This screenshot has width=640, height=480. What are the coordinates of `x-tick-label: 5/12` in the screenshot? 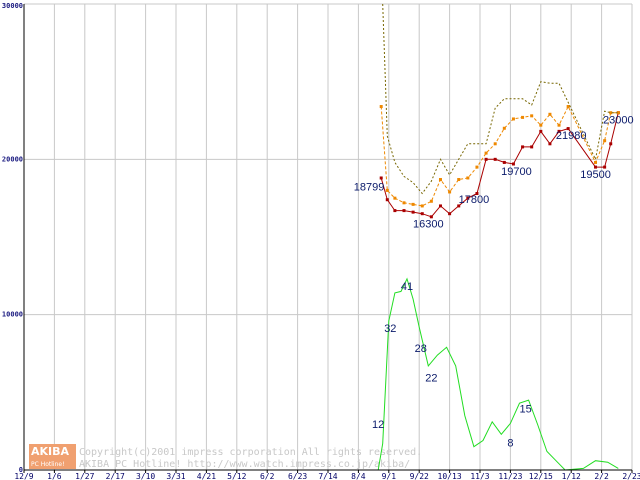 It's located at (236, 476).